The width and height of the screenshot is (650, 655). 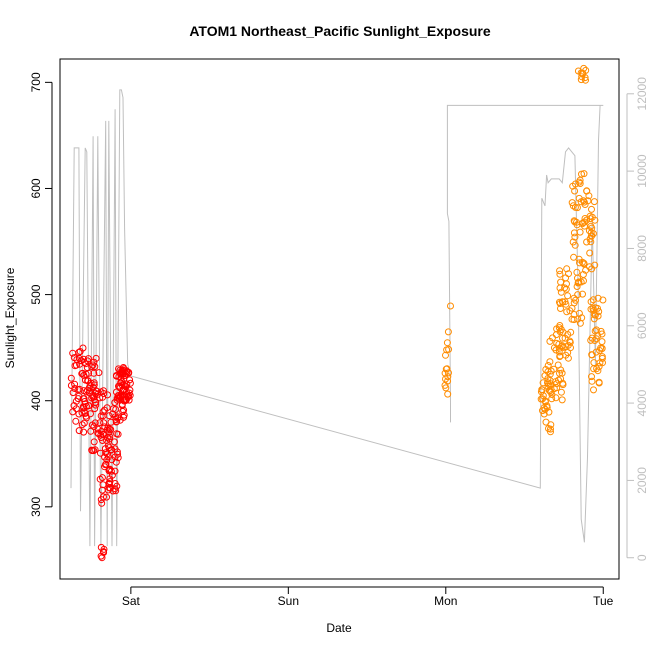 I want to click on y-right-tick-label: 10000, so click(x=642, y=171).